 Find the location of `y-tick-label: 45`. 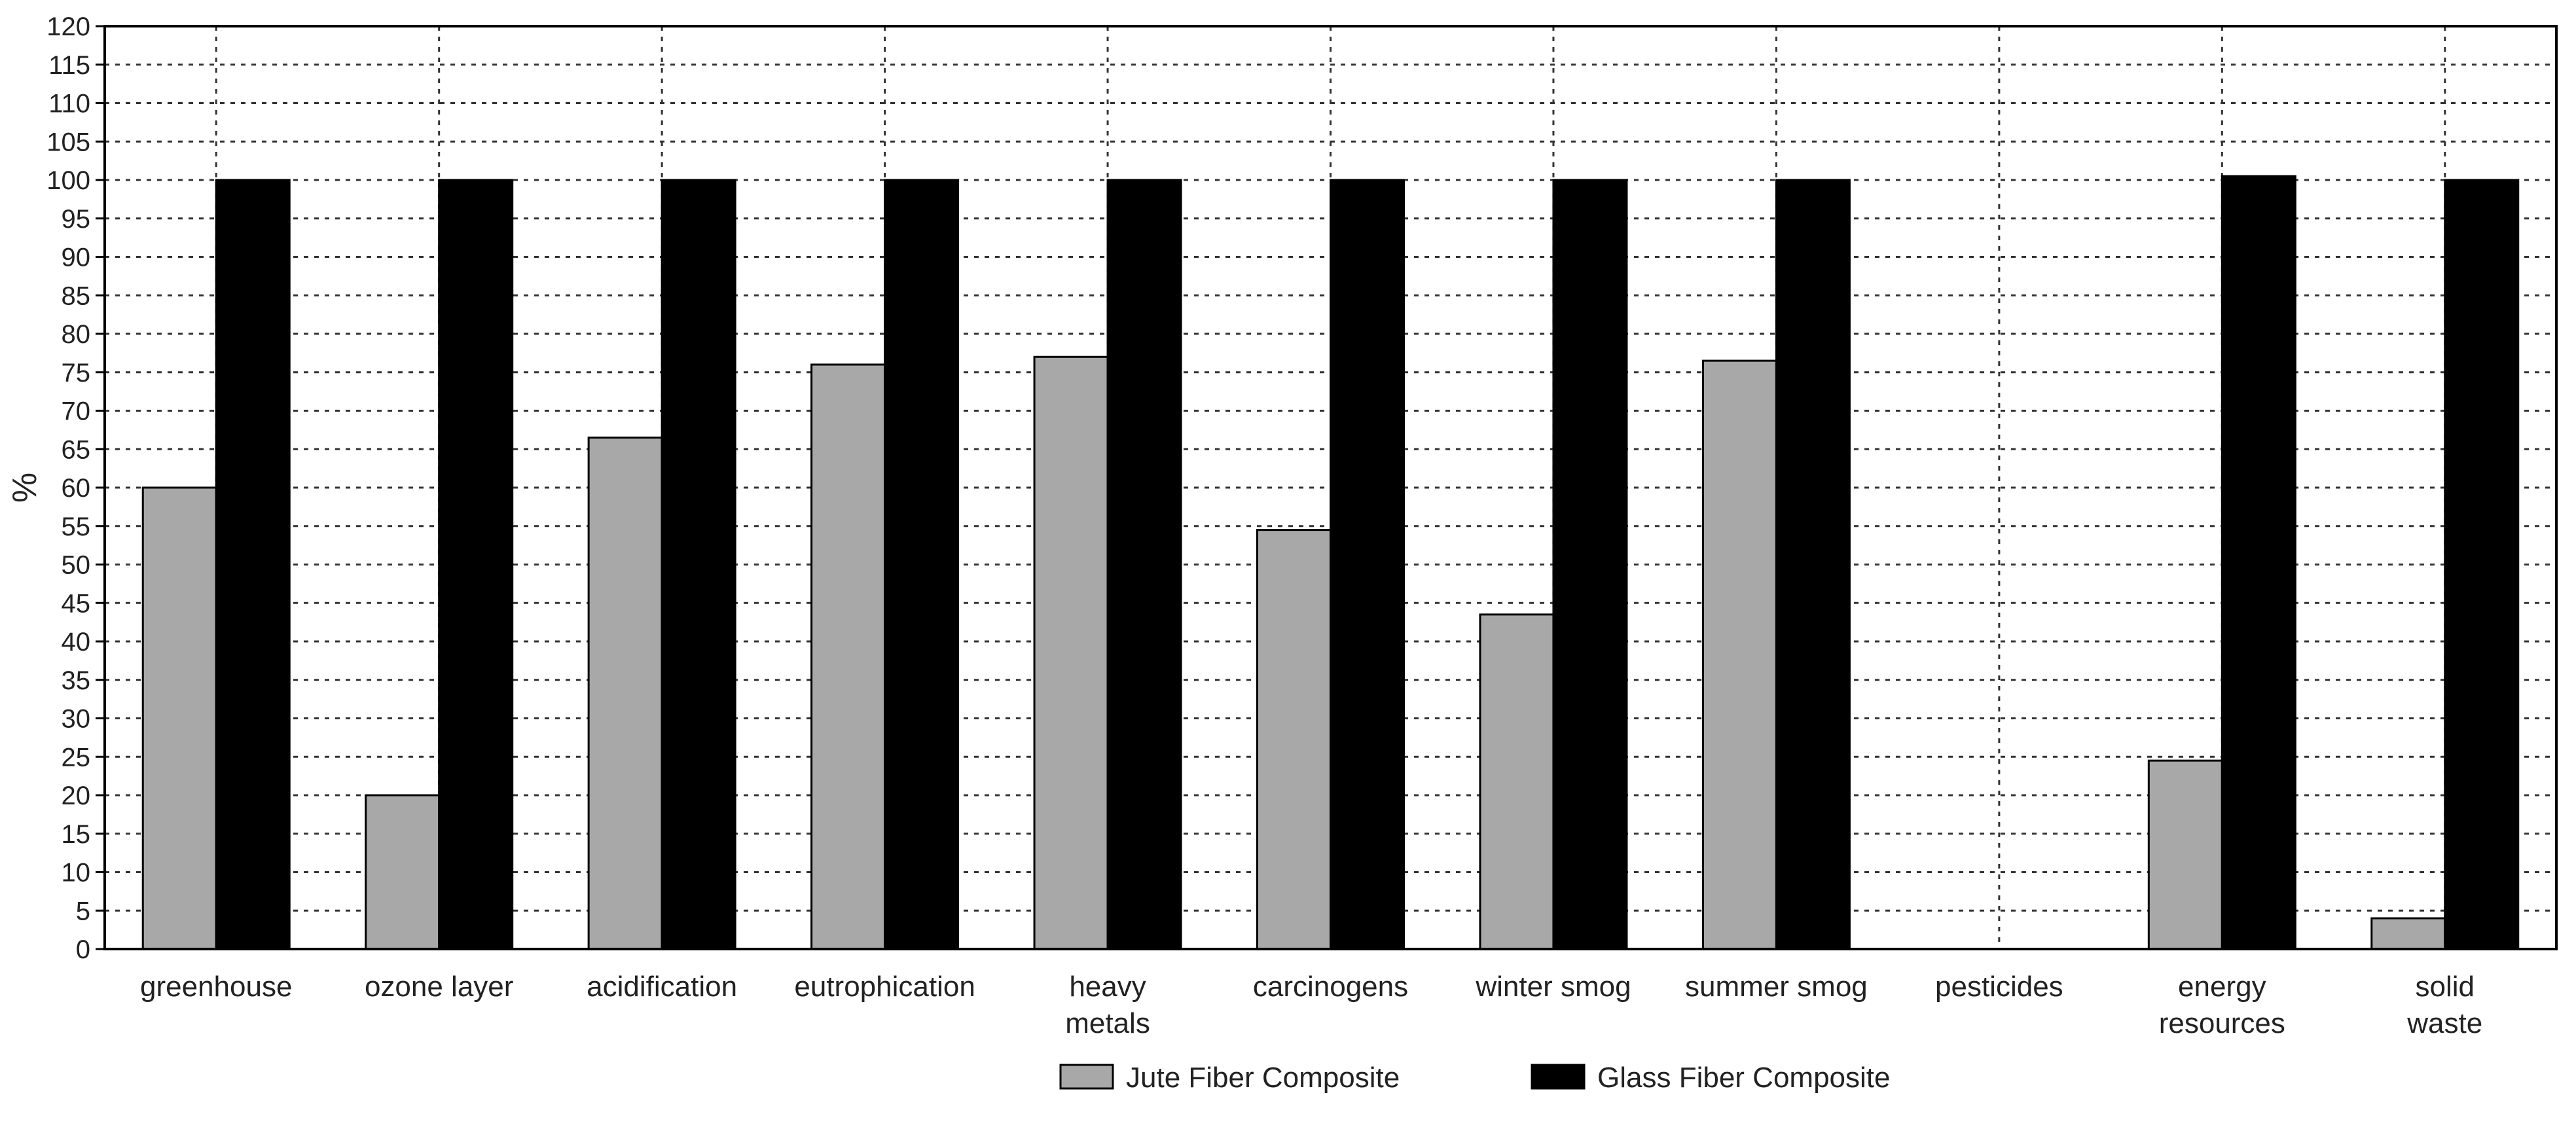

y-tick-label: 45 is located at coordinates (76, 603).